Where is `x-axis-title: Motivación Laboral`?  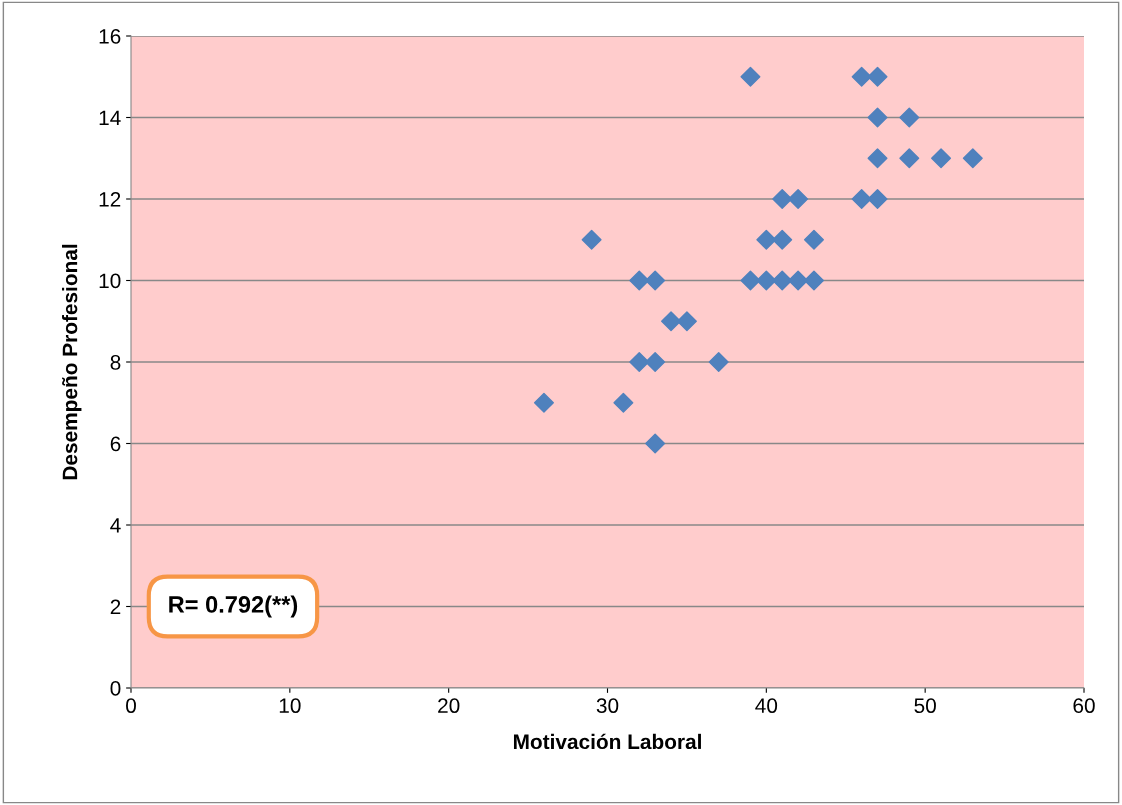
x-axis-title: Motivación Laboral is located at coordinates (607, 741).